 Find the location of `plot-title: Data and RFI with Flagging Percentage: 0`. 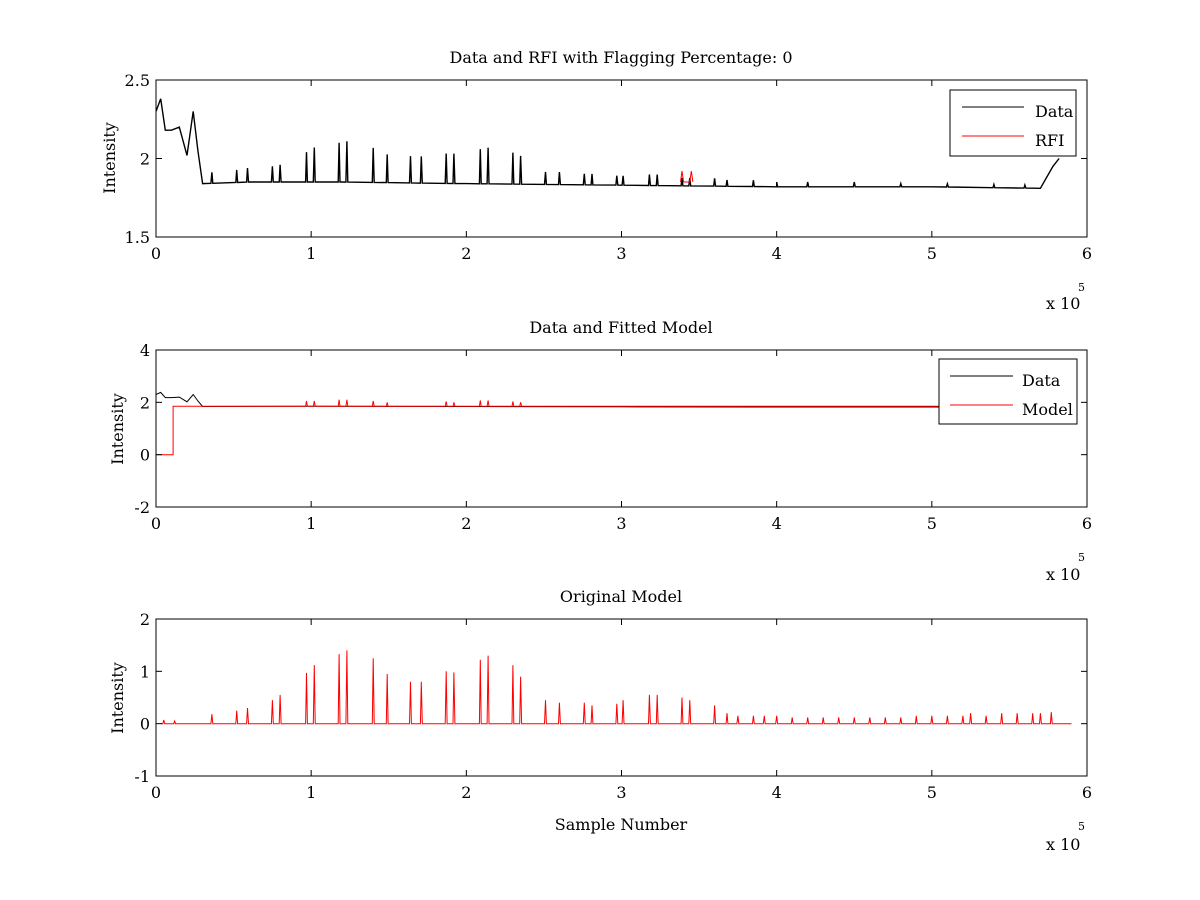

plot-title: Data and RFI with Flagging Percentage: 0 is located at coordinates (620, 57).